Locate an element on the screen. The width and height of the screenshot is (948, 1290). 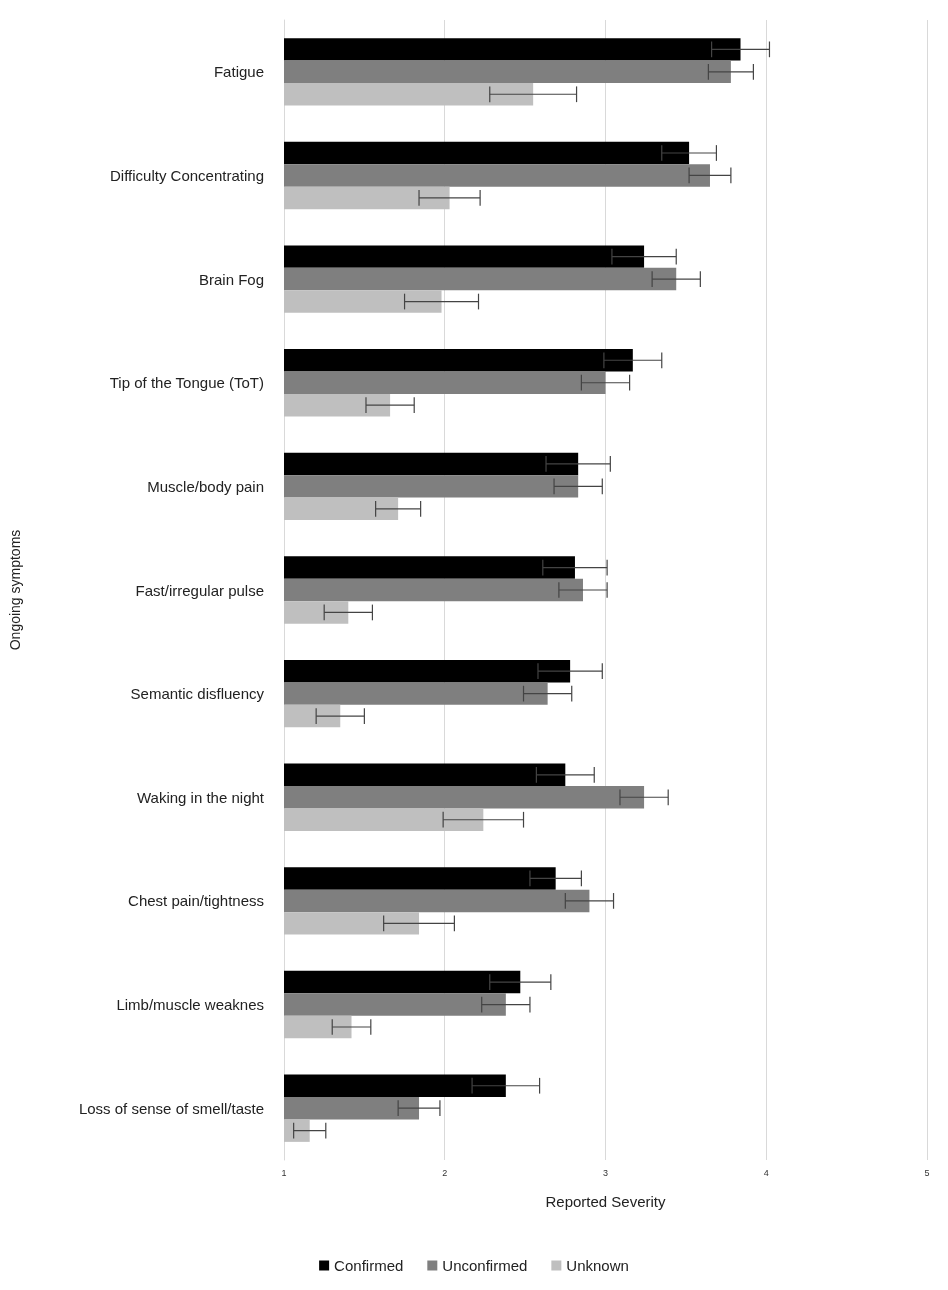
y-tick-label: Difficulty Concentrating is located at coordinates (187, 175).